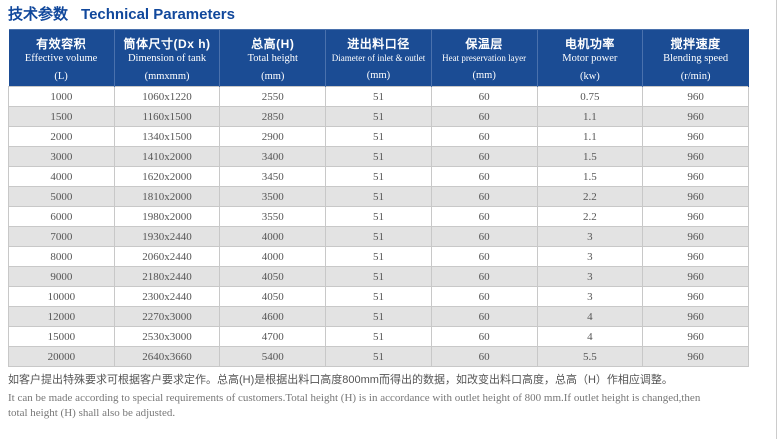 Image resolution: width=780 pixels, height=439 pixels. I want to click on column-header-en: Motor power, so click(590, 58).